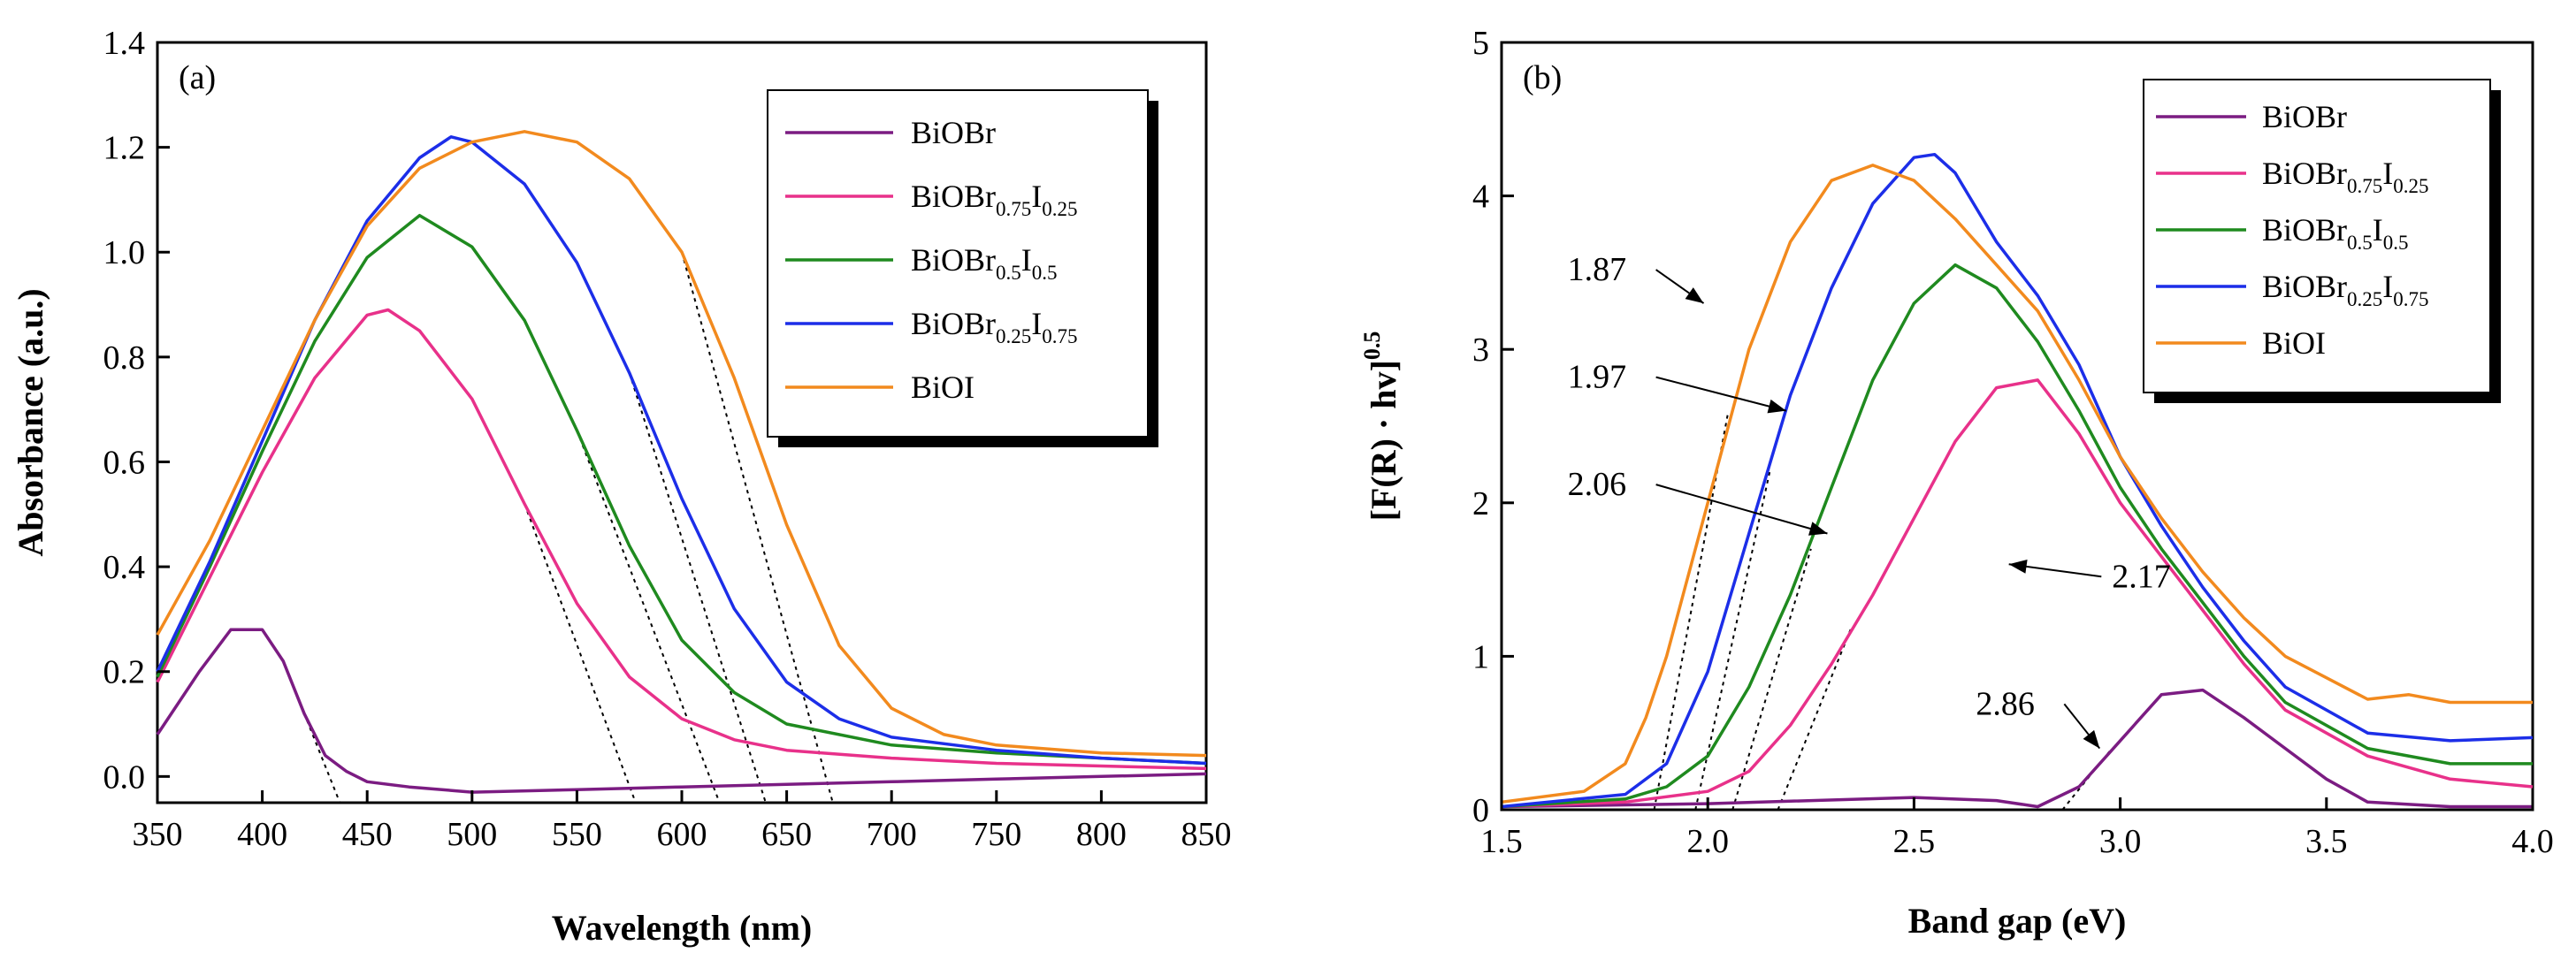  What do you see at coordinates (892, 834) in the screenshot?
I see `x-tick-label: 700` at bounding box center [892, 834].